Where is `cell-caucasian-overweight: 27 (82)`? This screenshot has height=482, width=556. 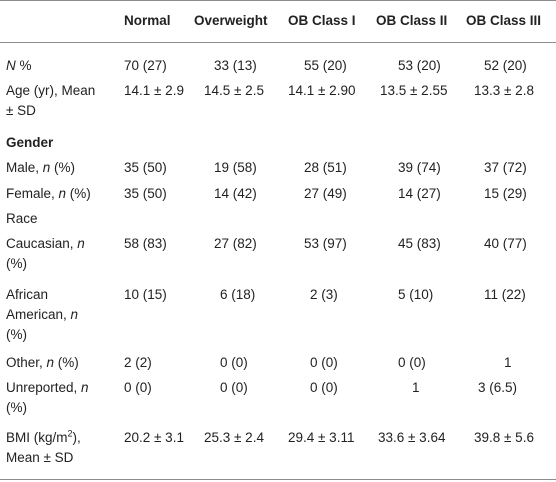 cell-caucasian-overweight: 27 (82) is located at coordinates (235, 243).